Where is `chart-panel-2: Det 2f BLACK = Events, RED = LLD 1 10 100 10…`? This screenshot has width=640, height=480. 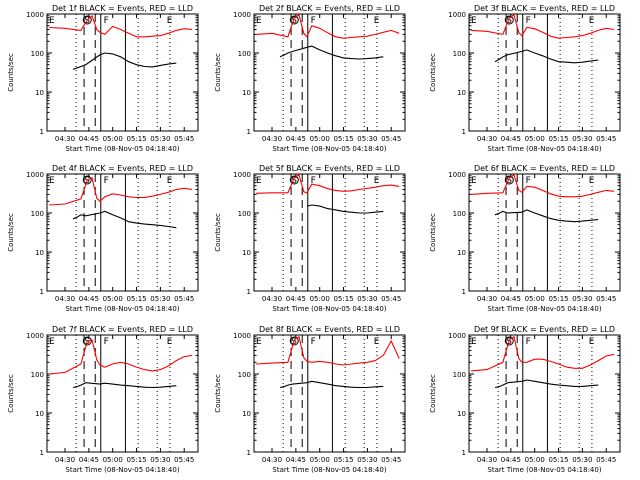
chart-panel-2: Det 2f BLACK = Events, RED = LLD 1 10 100 10… is located at coordinates (310, 78).